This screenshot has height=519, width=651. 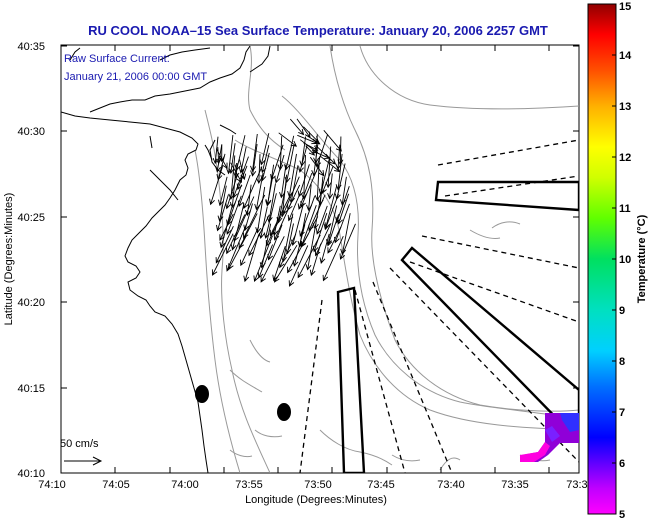 I want to click on y-tick-labels: 40:10 40:15 40:20 40:25 40:30 40:35, so click(x=31, y=260).